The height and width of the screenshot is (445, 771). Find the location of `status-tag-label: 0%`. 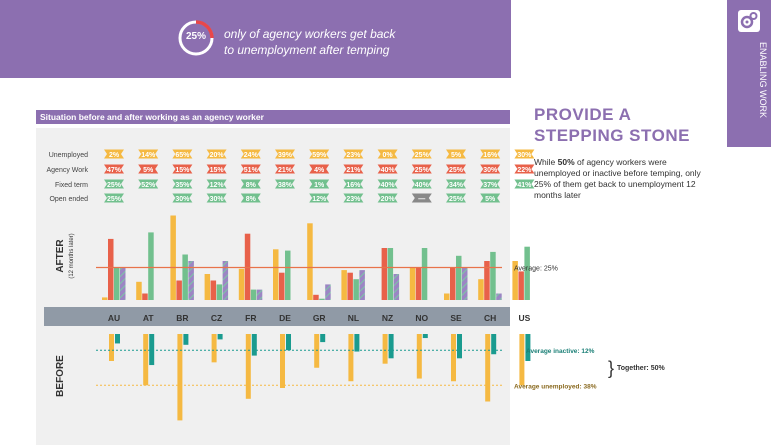

status-tag-label: 0% is located at coordinates (388, 155).